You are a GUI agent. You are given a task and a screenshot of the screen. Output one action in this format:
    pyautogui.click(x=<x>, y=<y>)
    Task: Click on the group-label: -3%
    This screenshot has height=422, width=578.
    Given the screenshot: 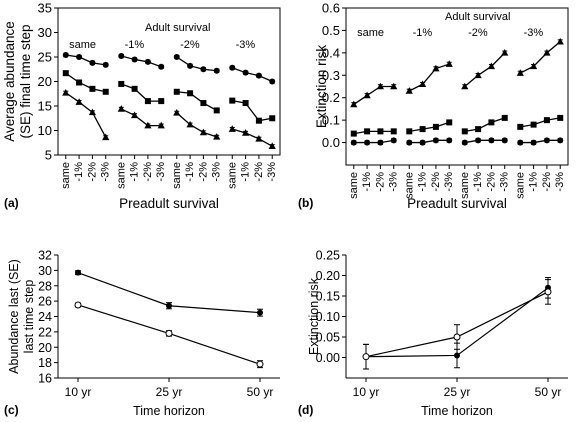 What is the action you would take?
    pyautogui.click(x=246, y=45)
    